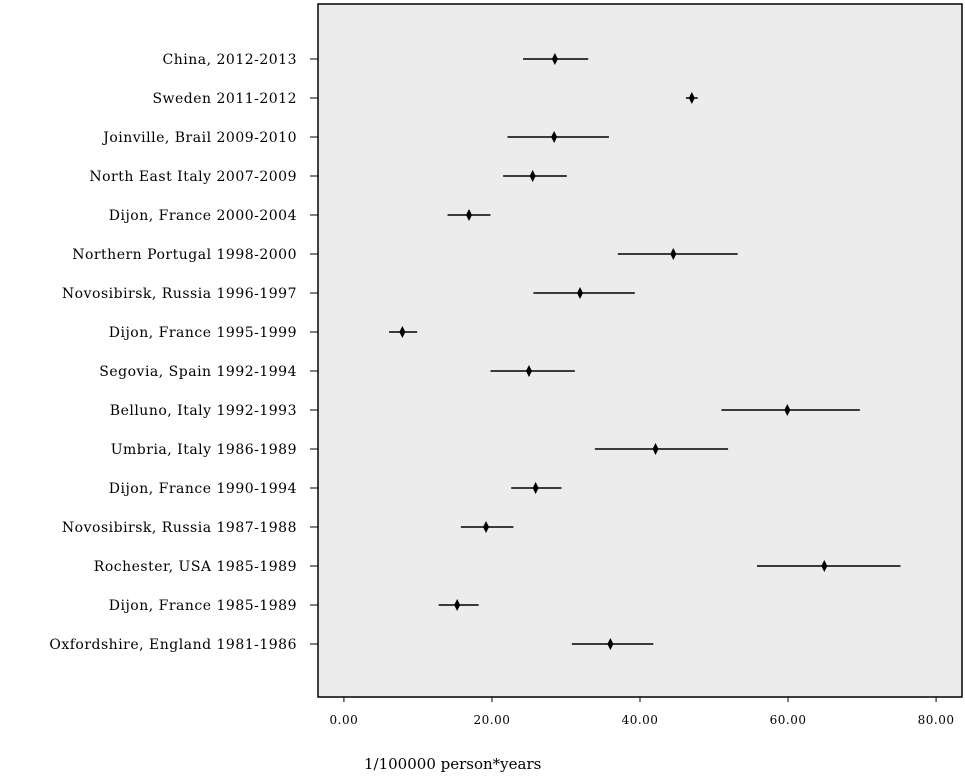 This screenshot has width=965, height=776. What do you see at coordinates (452, 764) in the screenshot?
I see `x-axis-title: 1/100000 person*years` at bounding box center [452, 764].